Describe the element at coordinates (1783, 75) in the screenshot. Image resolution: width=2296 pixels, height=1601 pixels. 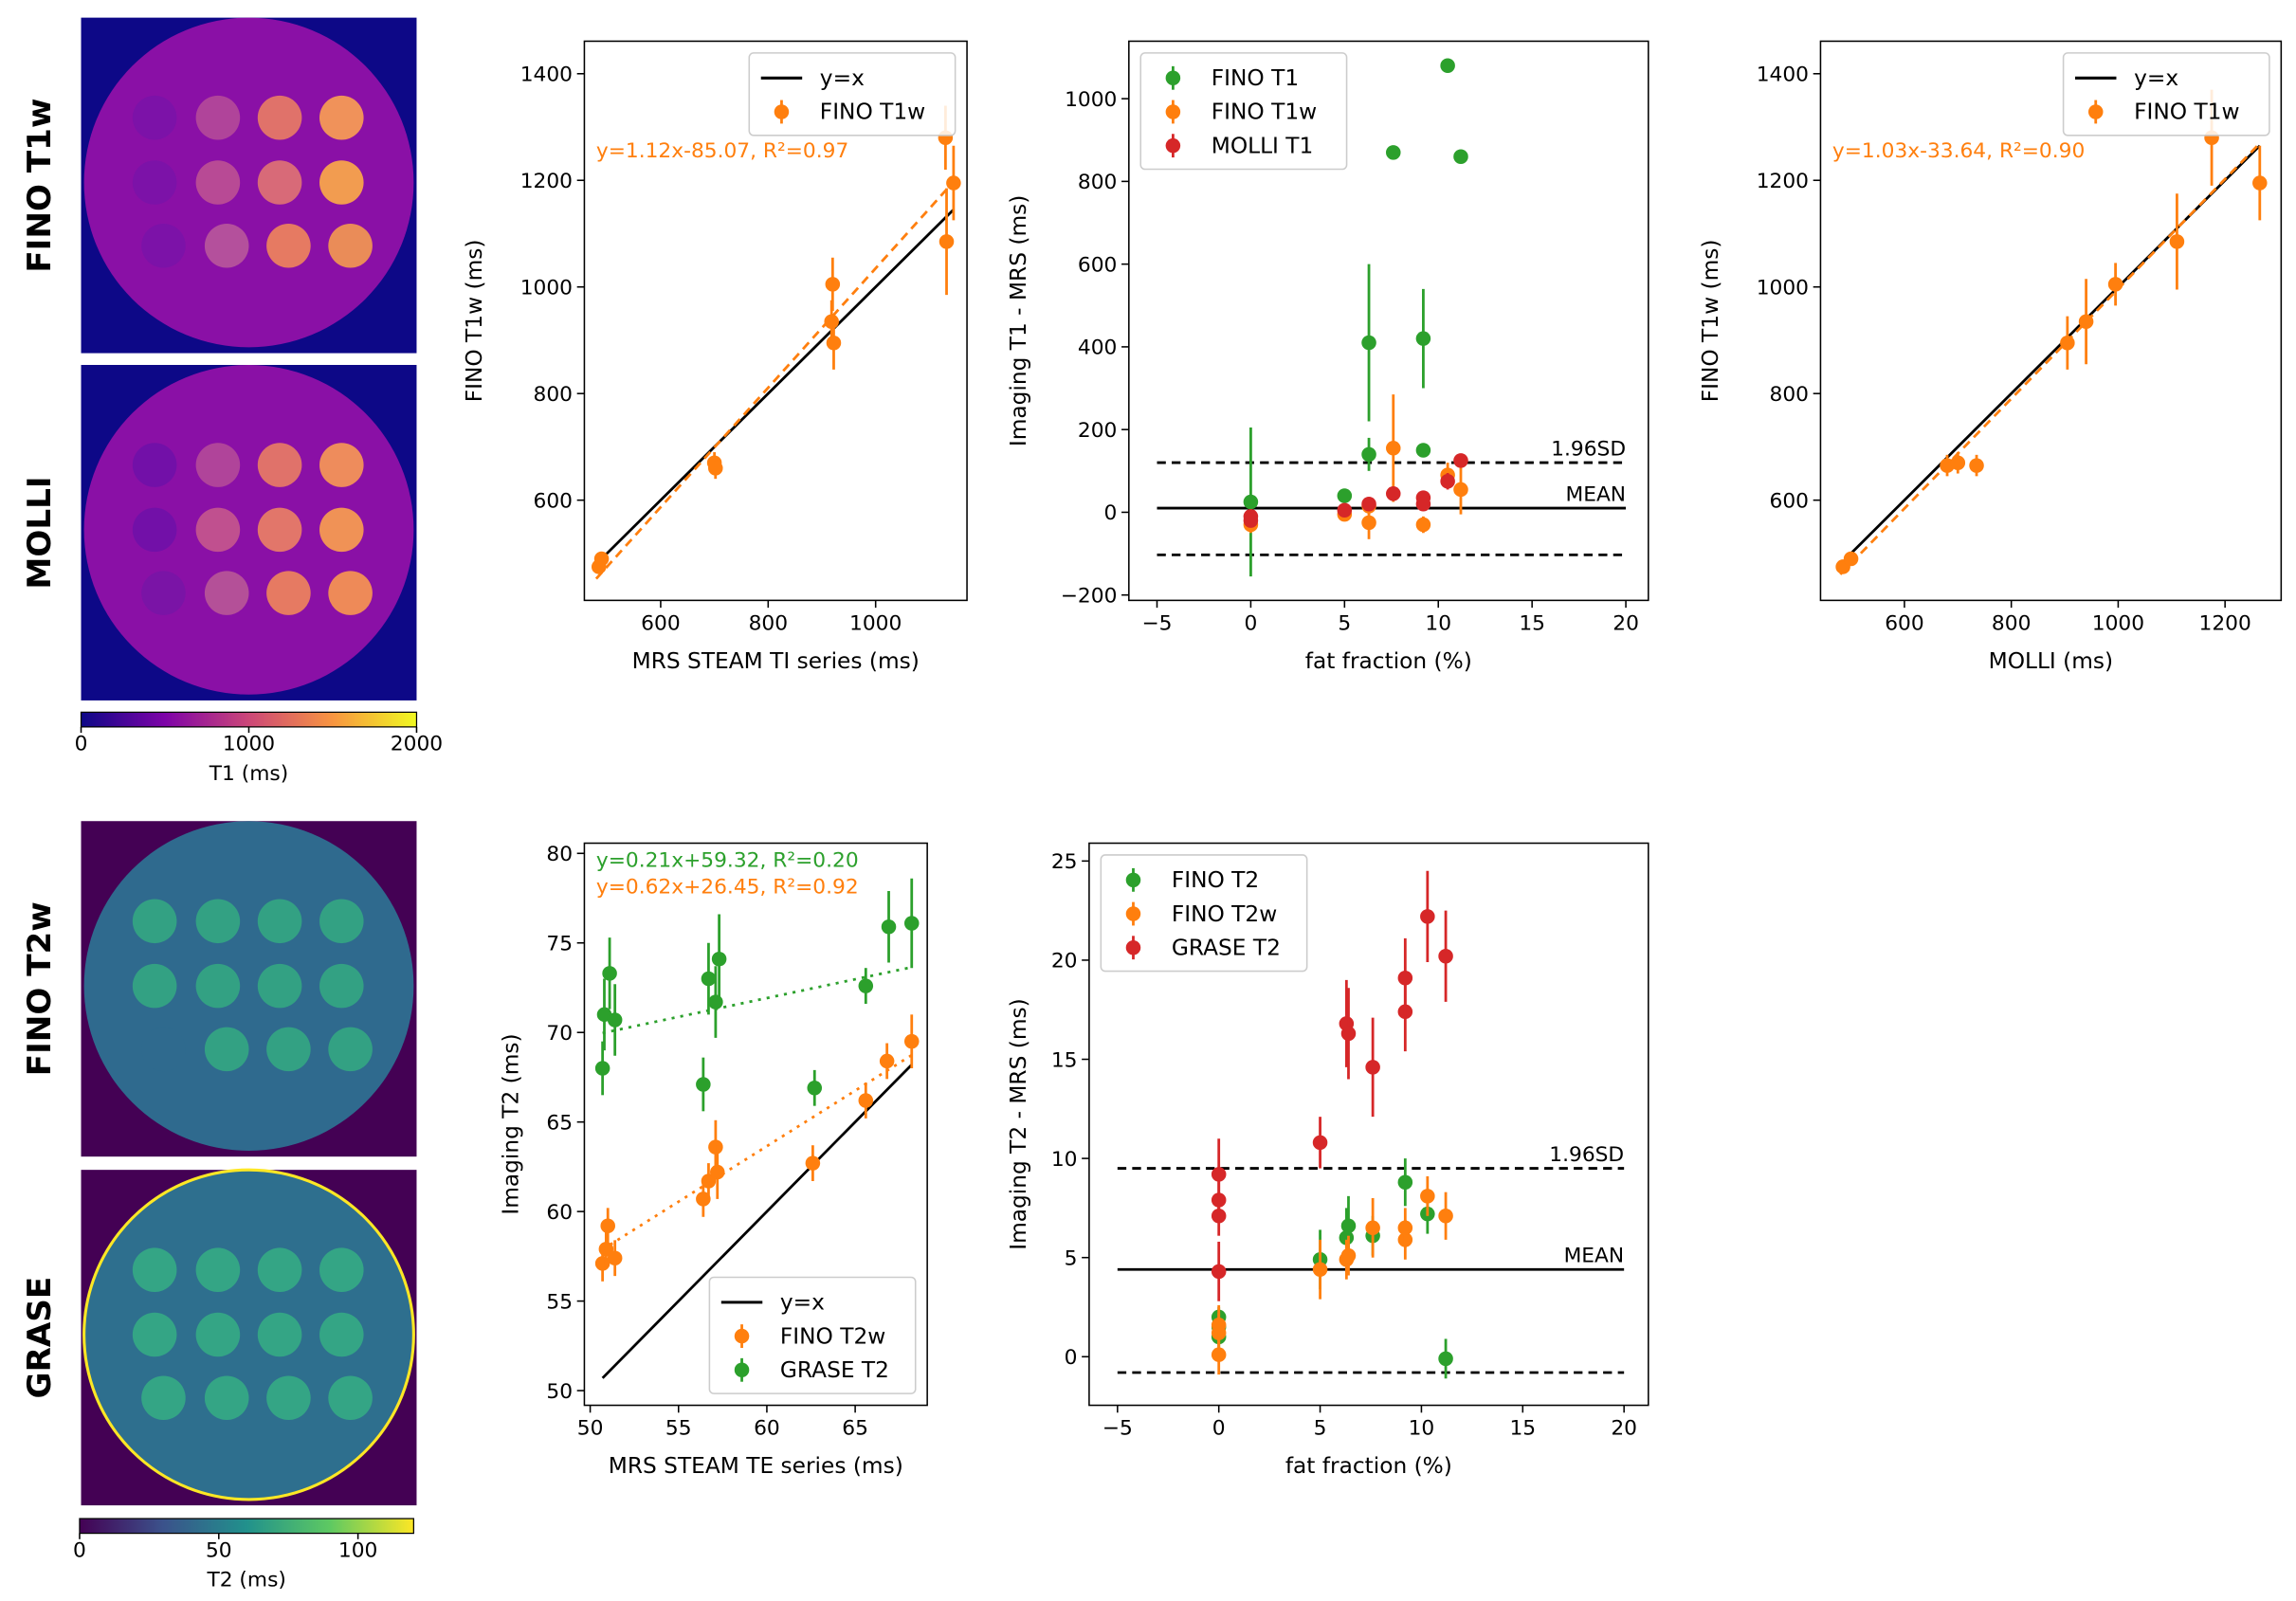
I see `y-tick-label: 1400` at that location.